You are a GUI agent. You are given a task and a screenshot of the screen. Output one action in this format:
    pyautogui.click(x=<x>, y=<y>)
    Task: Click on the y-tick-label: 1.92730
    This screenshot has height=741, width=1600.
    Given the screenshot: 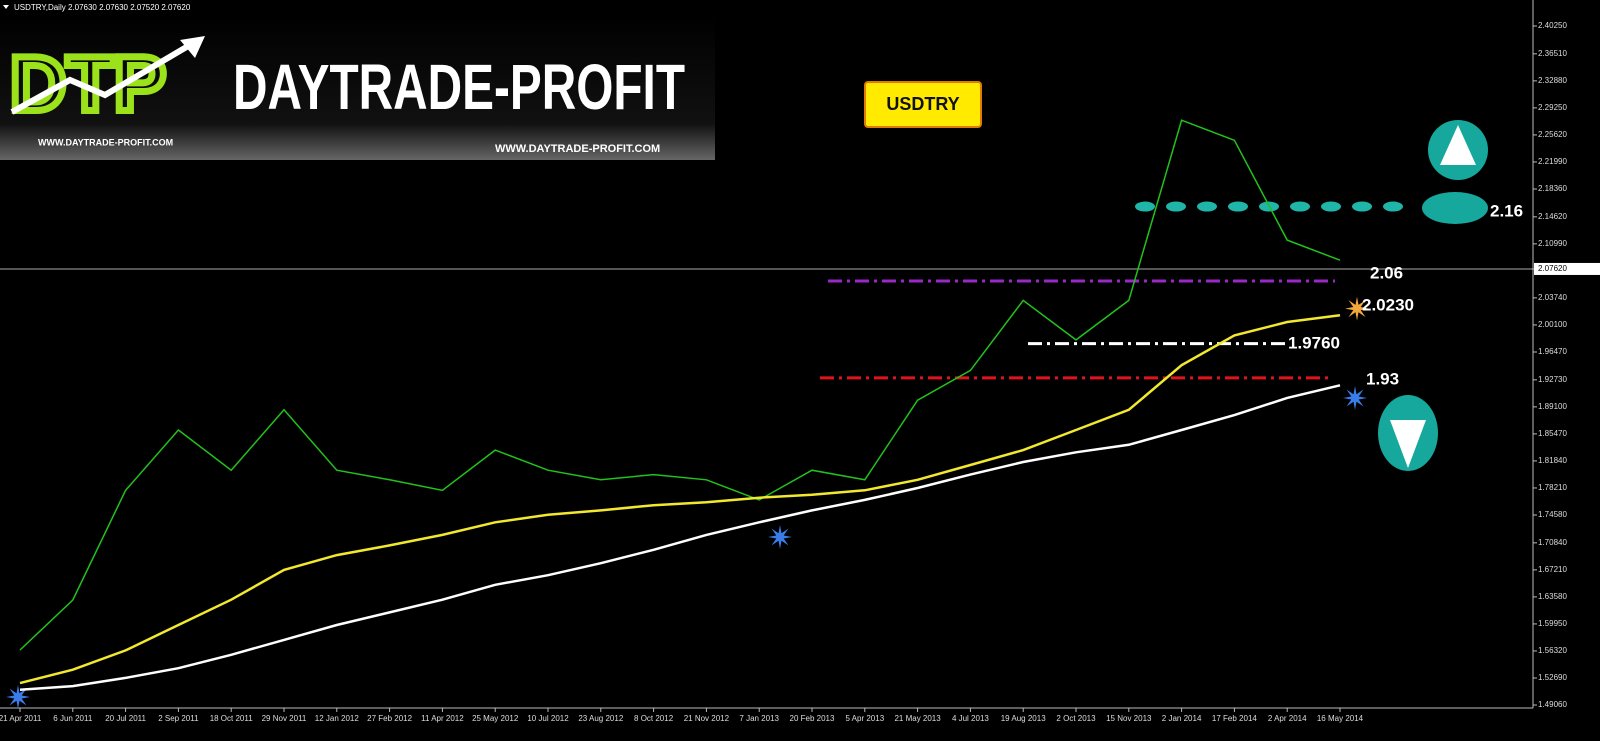 What is the action you would take?
    pyautogui.click(x=1552, y=379)
    